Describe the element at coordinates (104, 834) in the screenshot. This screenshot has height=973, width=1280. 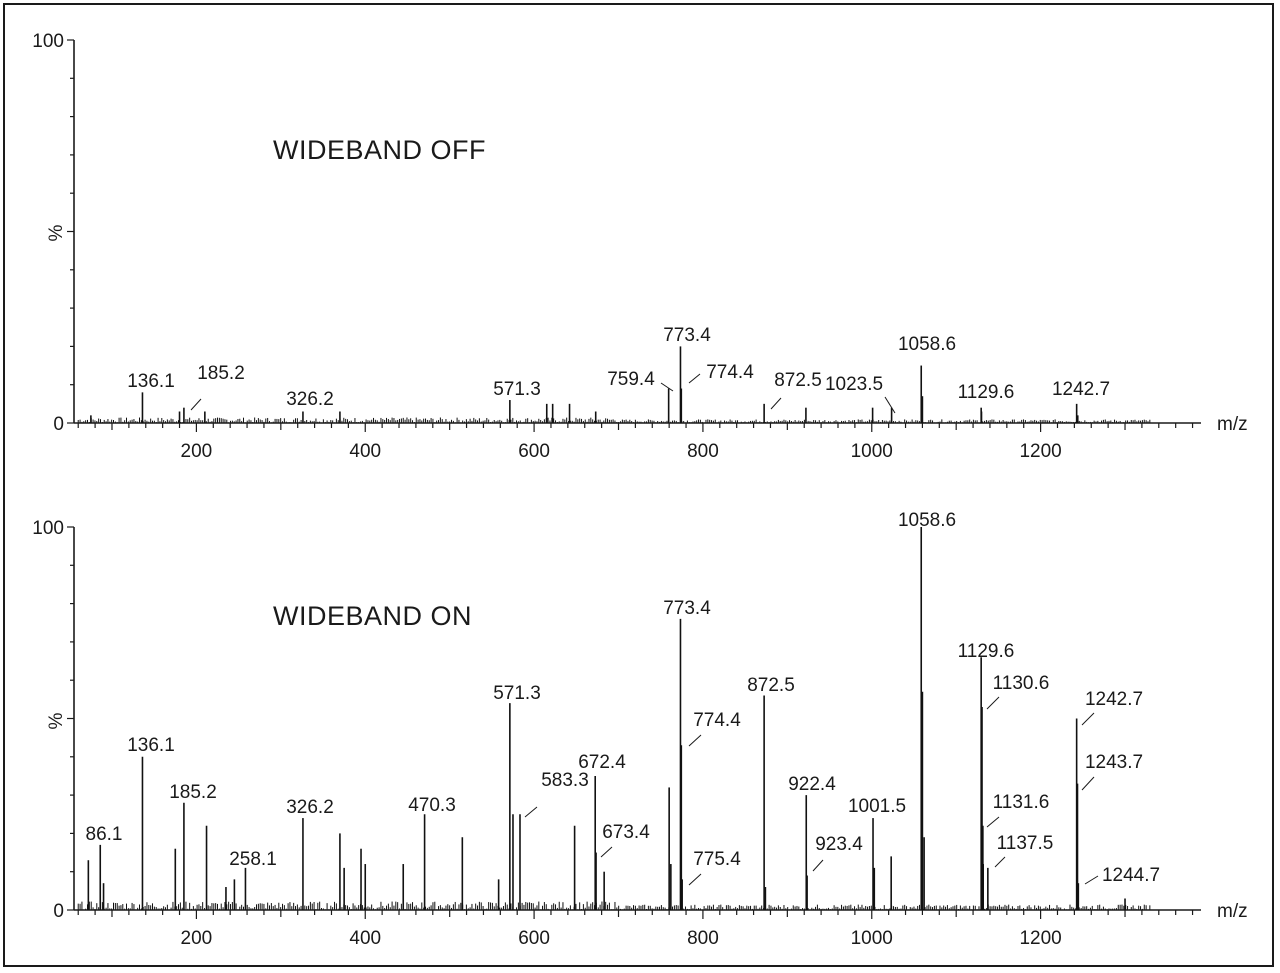
I see `peak-label: 86.1` at that location.